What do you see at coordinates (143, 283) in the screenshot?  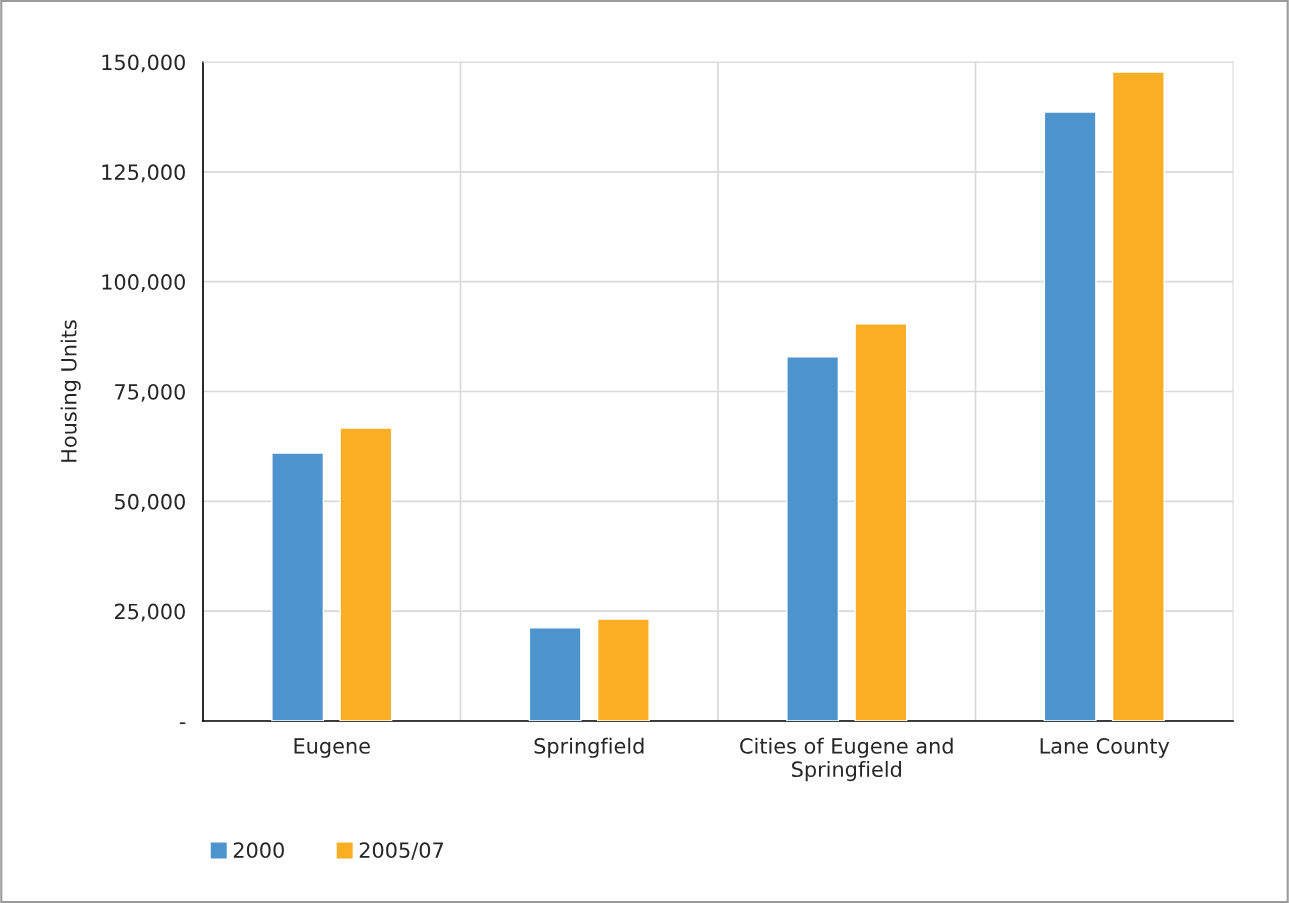 I see `y-tick-label: 100,000` at bounding box center [143, 283].